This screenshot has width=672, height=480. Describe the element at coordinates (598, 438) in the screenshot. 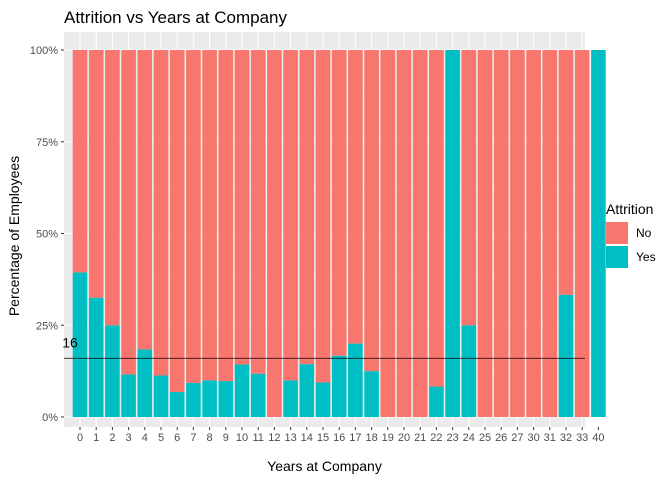

I see `x-tick-label: 40` at that location.